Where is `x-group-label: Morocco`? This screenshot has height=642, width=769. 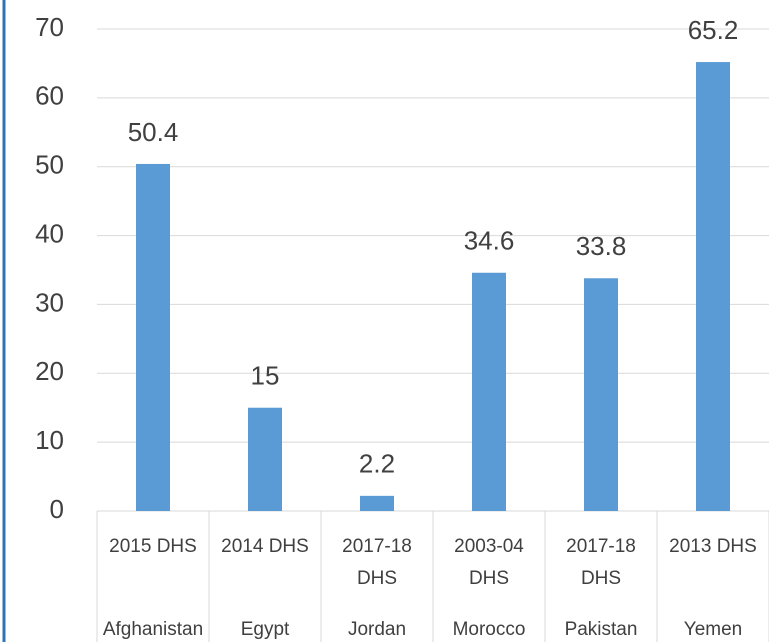
x-group-label: Morocco is located at coordinates (489, 629).